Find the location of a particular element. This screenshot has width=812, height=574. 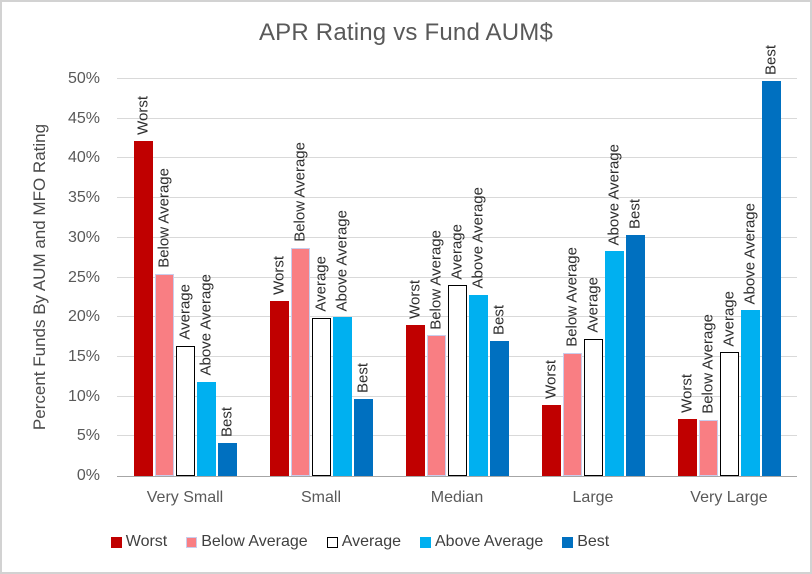

bar-worst-large is located at coordinates (551, 440).